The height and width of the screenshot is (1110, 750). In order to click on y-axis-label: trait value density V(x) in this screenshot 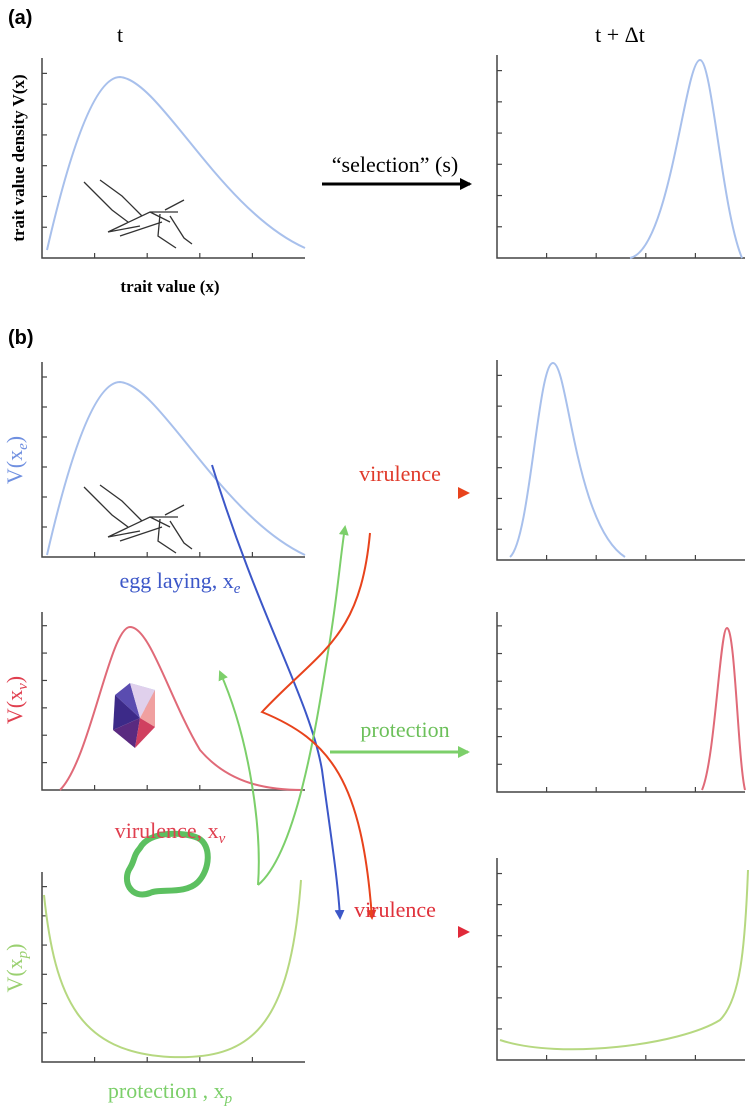, I will do `click(18, 157)`.